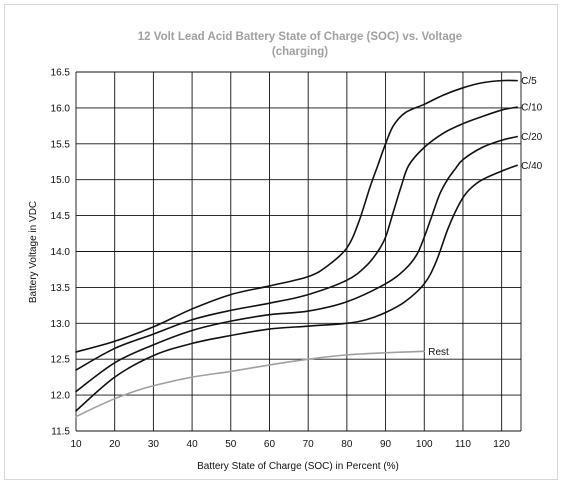  What do you see at coordinates (61, 324) in the screenshot?
I see `y-tick-label: 13.0` at bounding box center [61, 324].